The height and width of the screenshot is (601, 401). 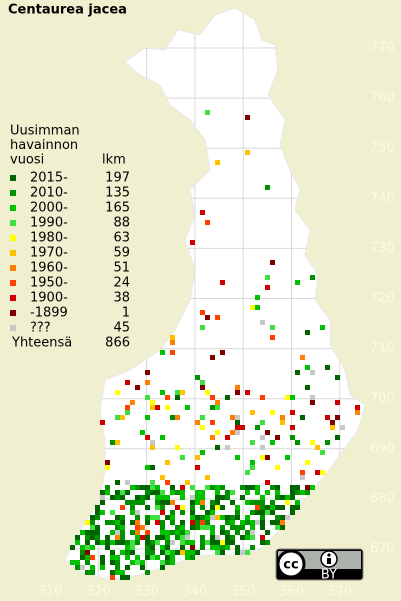 I want to click on legend-label: 1990-, so click(x=49, y=223).